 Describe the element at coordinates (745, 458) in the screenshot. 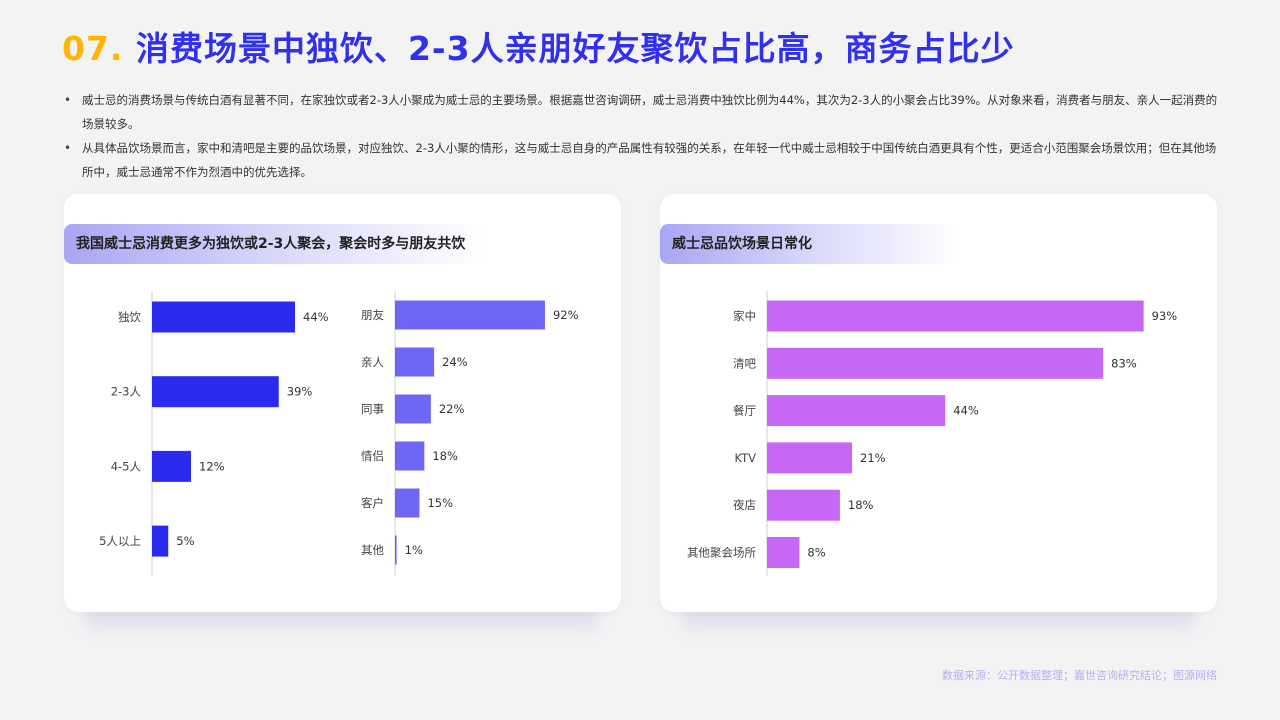

I see `category-label-2-3: KTV` at that location.